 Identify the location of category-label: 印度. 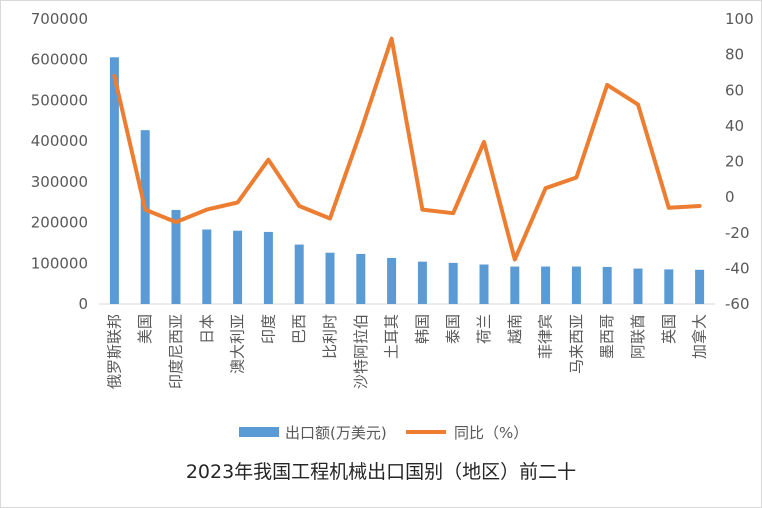
(268, 329).